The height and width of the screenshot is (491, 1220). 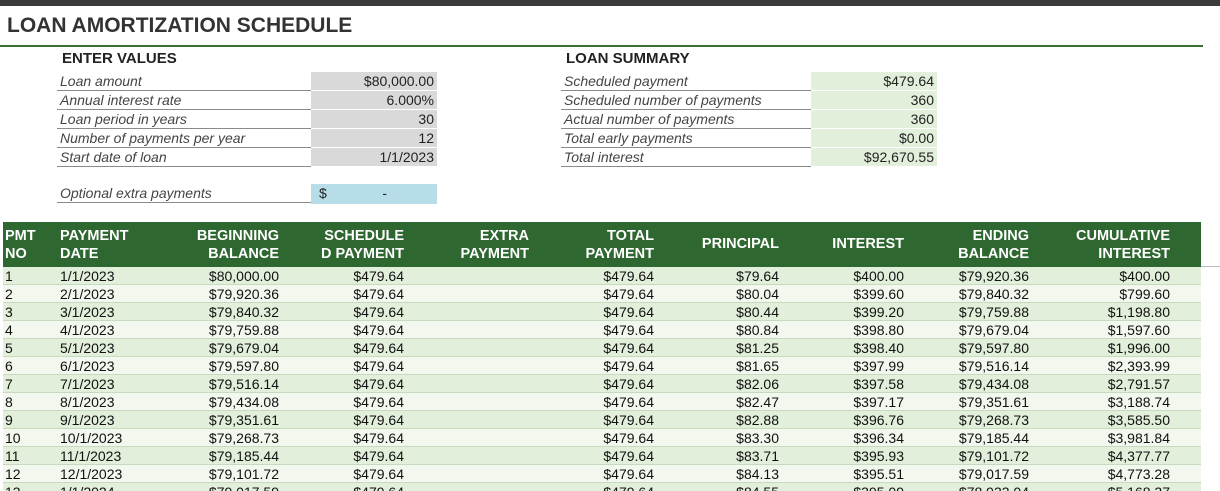 What do you see at coordinates (91, 438) in the screenshot?
I see `table-cell: 10/1/2023` at bounding box center [91, 438].